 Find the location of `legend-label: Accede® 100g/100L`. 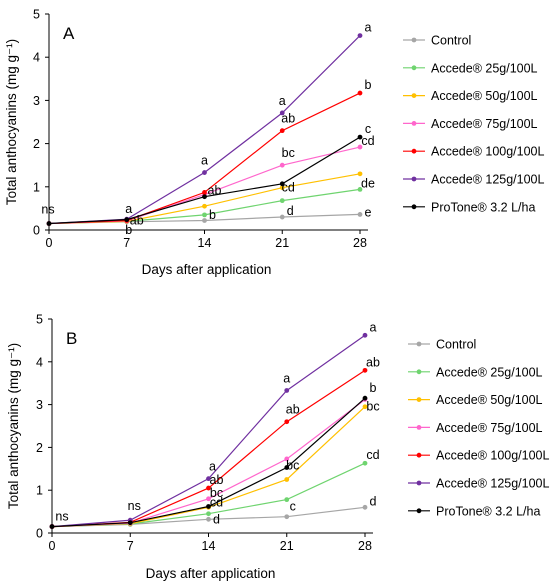

legend-label: Accede® 100g/100L is located at coordinates (493, 456).